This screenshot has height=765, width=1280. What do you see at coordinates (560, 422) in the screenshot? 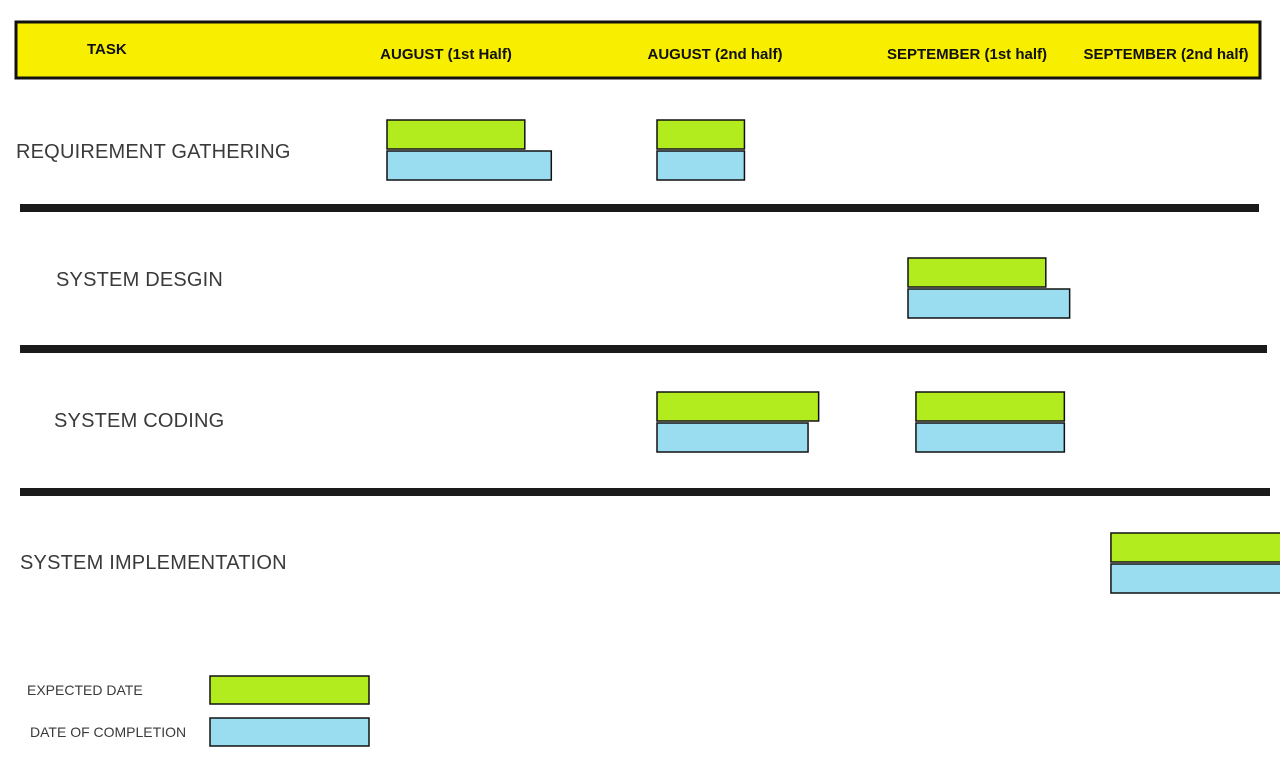
I see `task-row: SYSTEM CODING` at bounding box center [560, 422].